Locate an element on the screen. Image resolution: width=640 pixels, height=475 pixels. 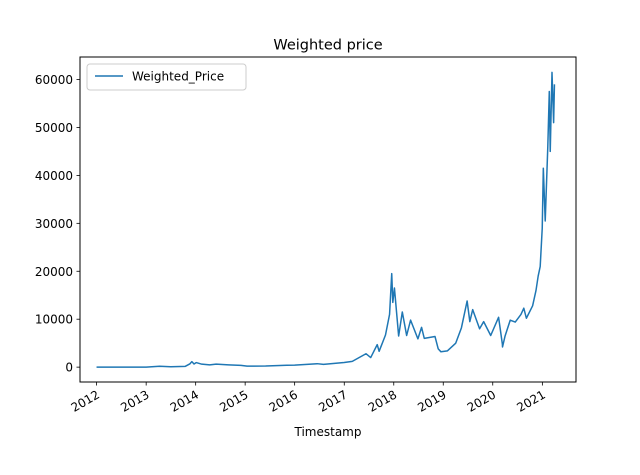
x-axis-label: Timestamp is located at coordinates (328, 432).